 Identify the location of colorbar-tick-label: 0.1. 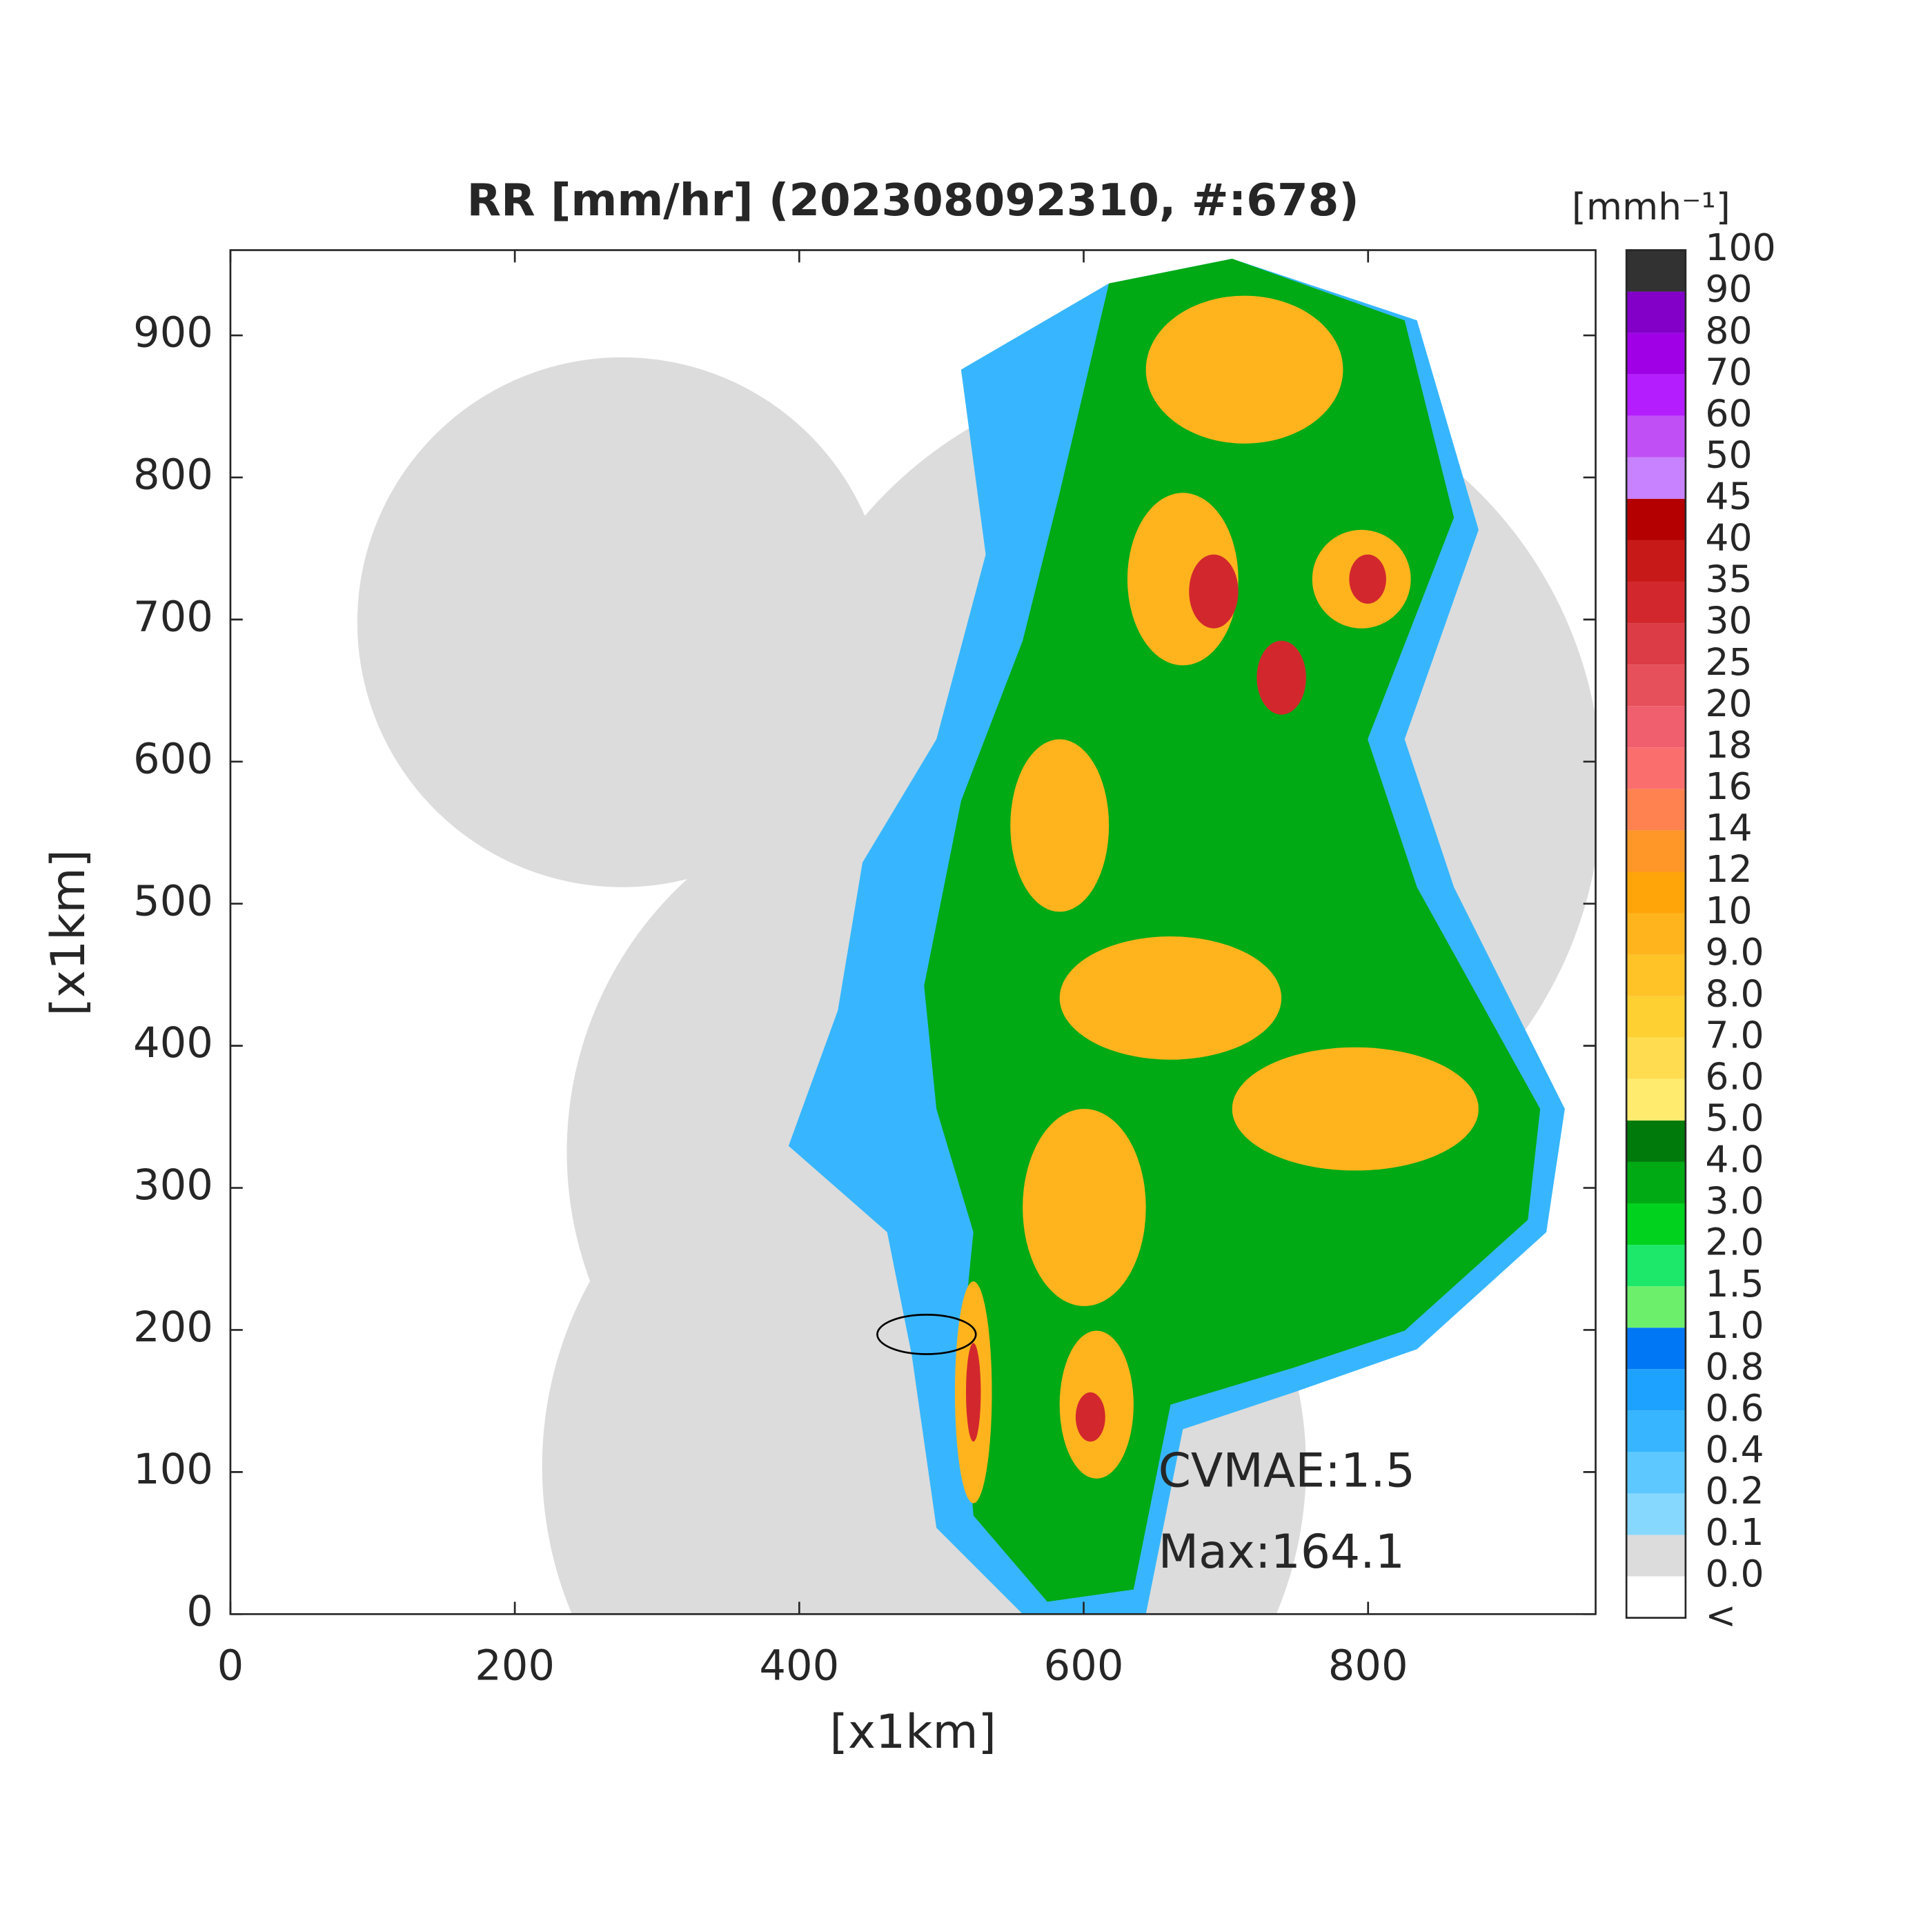
(1734, 1532).